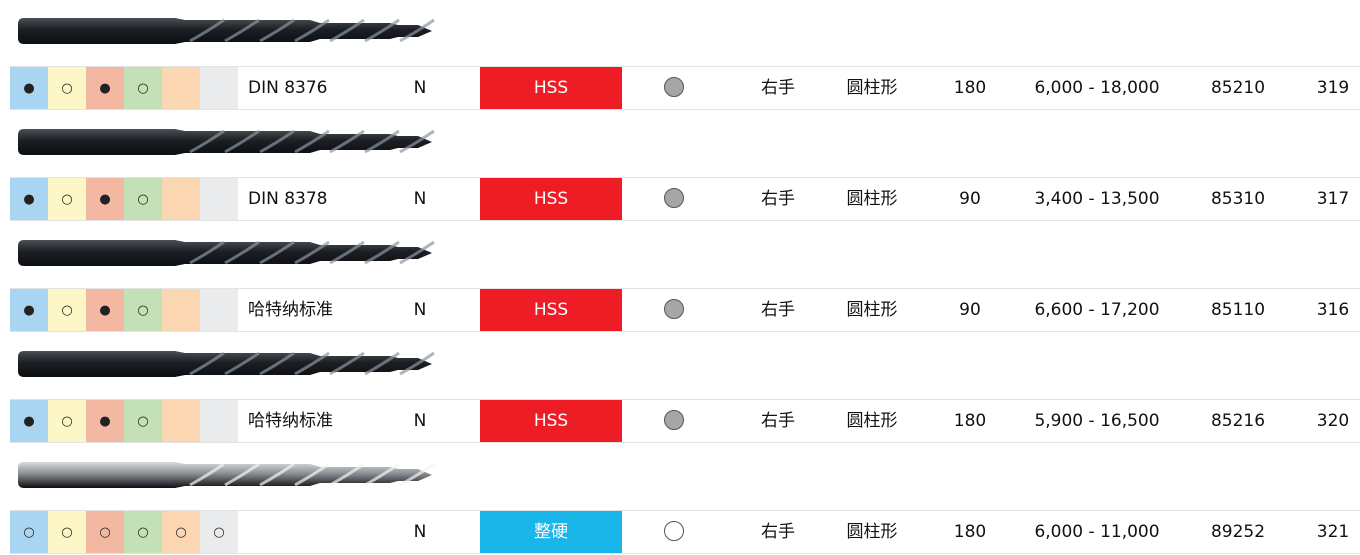 The image size is (1360, 555). I want to click on rpm: 5,900 - 16,500, so click(1097, 421).